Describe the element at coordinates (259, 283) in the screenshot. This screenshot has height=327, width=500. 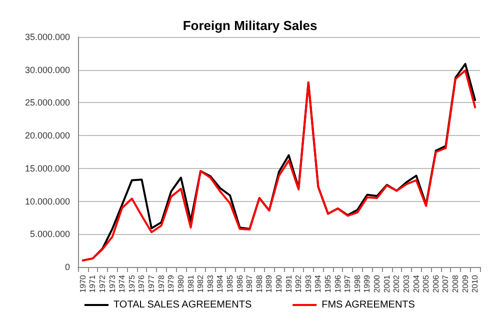
I see `x-tick-label: 1988` at that location.